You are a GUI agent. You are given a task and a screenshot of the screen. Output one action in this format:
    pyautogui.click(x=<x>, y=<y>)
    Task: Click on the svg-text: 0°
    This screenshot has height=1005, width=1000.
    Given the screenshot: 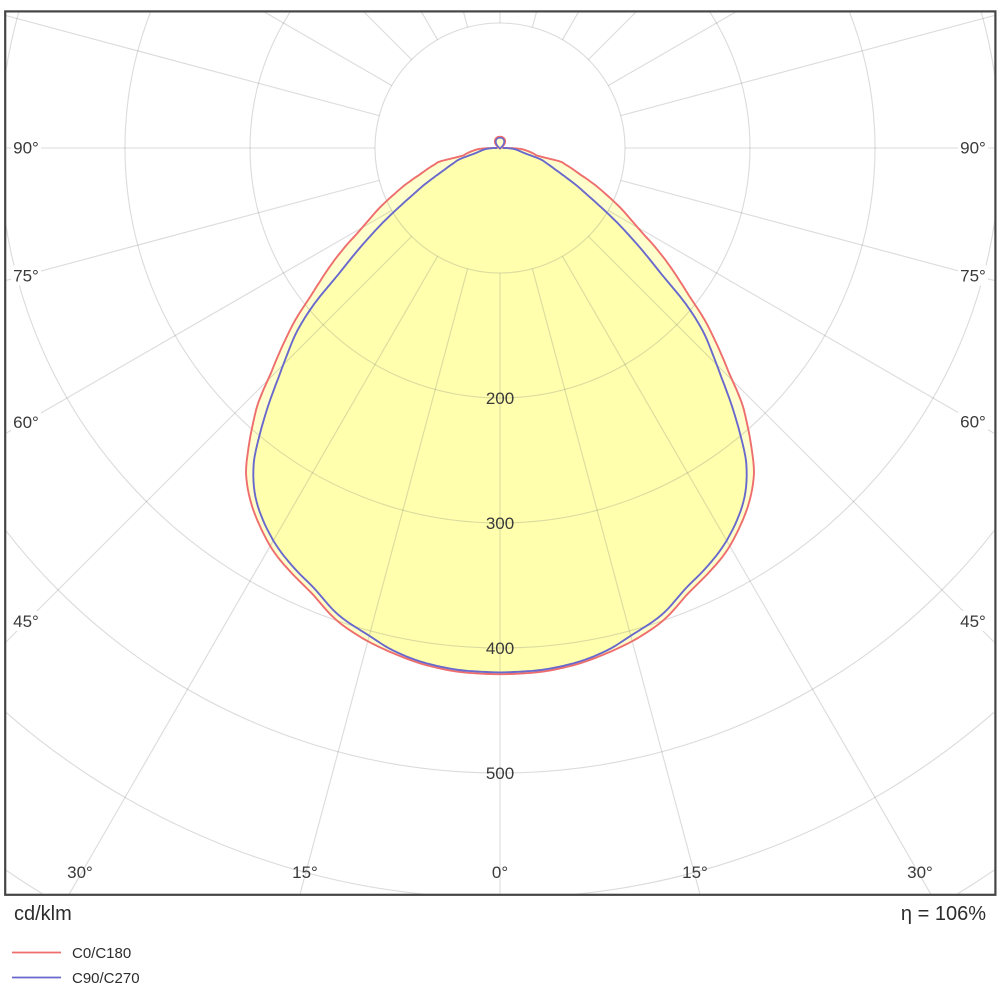 What is the action you would take?
    pyautogui.click(x=500, y=872)
    